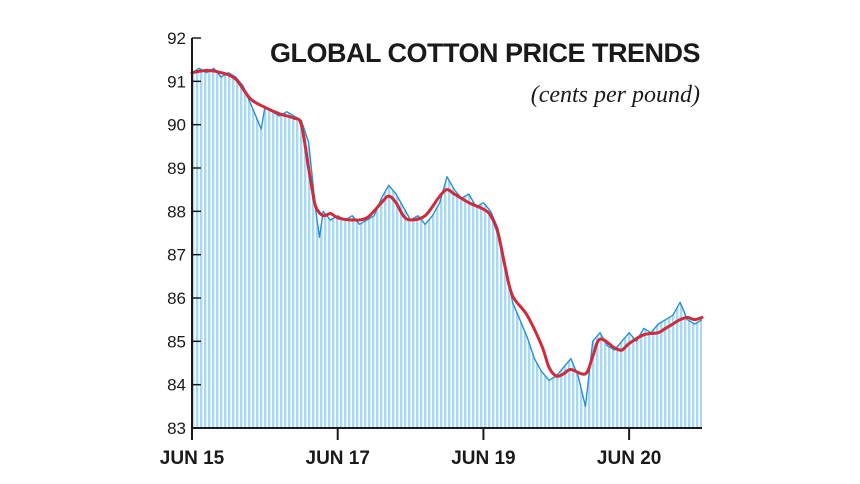 The width and height of the screenshot is (860, 484). I want to click on y-tick-label: 88, so click(176, 211).